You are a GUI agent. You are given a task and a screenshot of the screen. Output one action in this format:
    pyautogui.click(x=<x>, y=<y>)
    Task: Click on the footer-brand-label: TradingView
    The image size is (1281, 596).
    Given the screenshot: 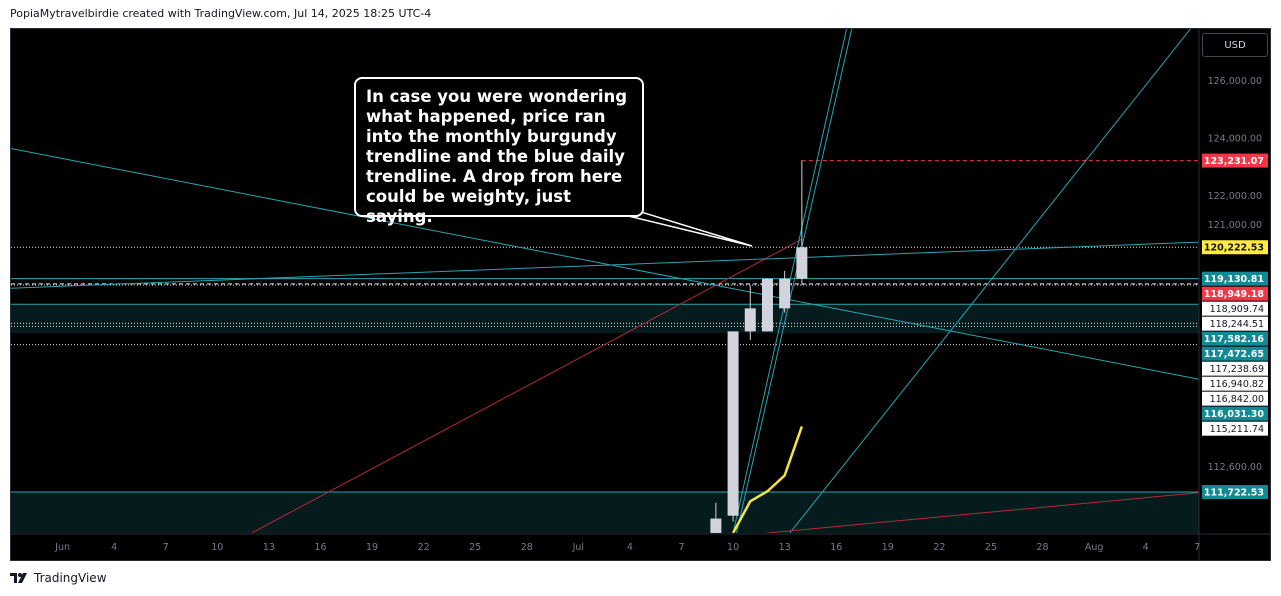 What is the action you would take?
    pyautogui.click(x=70, y=578)
    